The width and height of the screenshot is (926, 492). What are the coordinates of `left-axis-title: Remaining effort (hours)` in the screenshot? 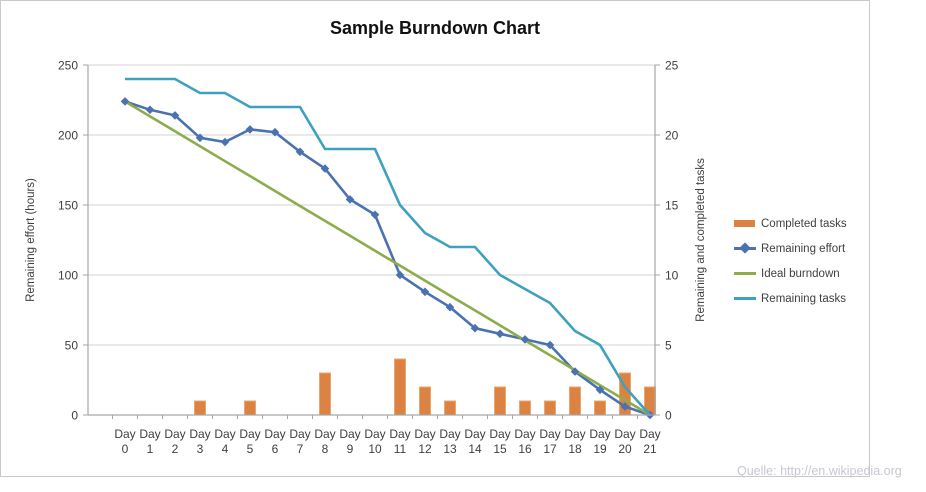 It's located at (31, 240).